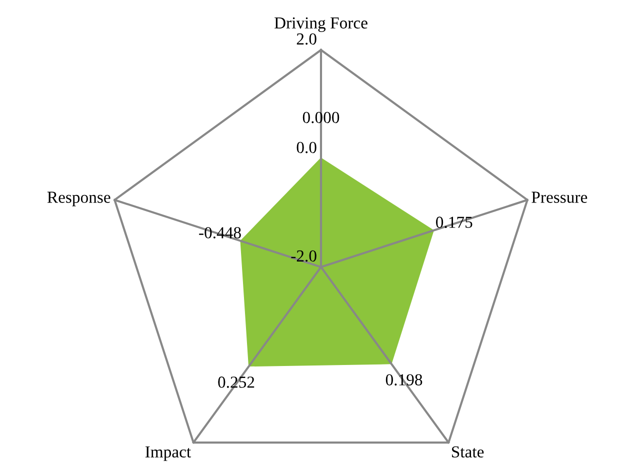 The width and height of the screenshot is (631, 467). I want to click on text: 0.198, so click(404, 380).